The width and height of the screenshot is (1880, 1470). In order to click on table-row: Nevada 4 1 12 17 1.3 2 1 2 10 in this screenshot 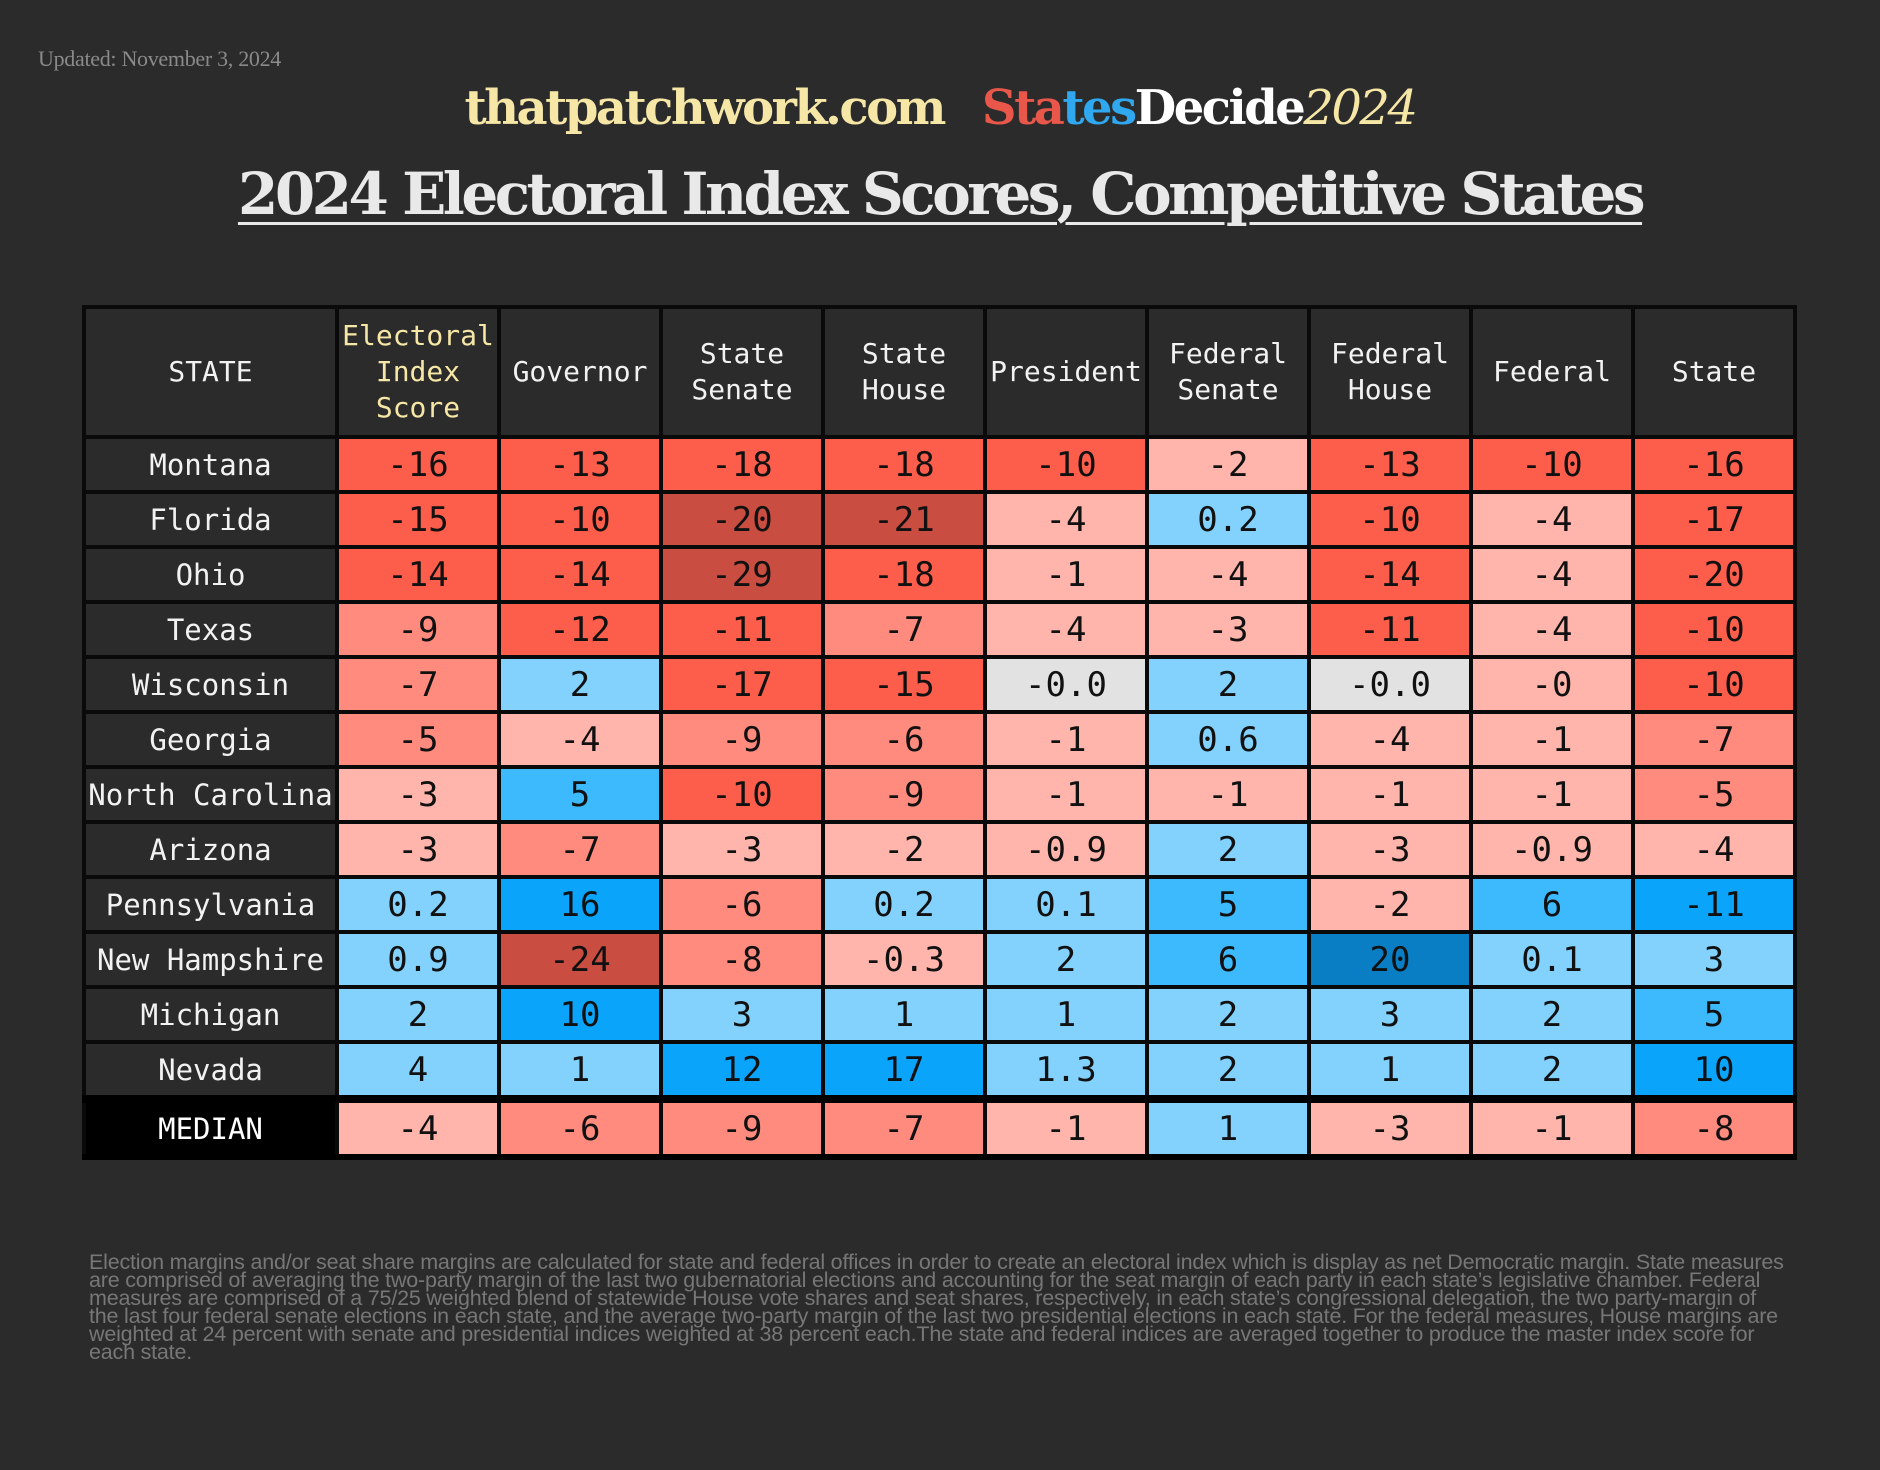, I will do `click(939, 1070)`.